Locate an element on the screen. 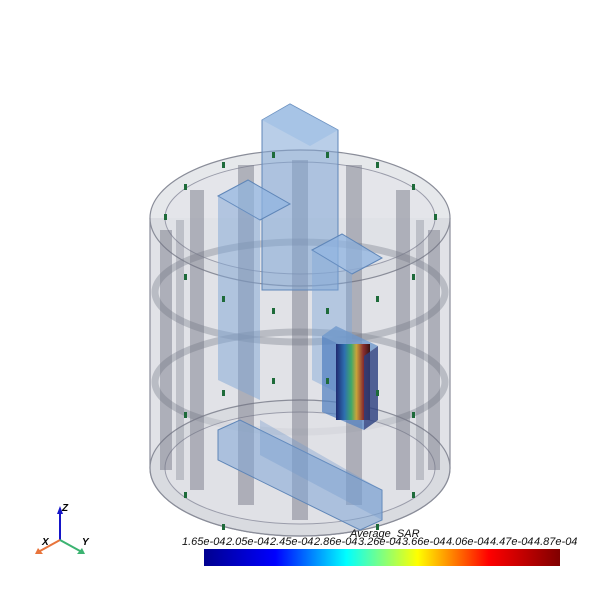 This screenshot has width=600, height=600. colorbar-tick: 3.26e-04 is located at coordinates (380, 542).